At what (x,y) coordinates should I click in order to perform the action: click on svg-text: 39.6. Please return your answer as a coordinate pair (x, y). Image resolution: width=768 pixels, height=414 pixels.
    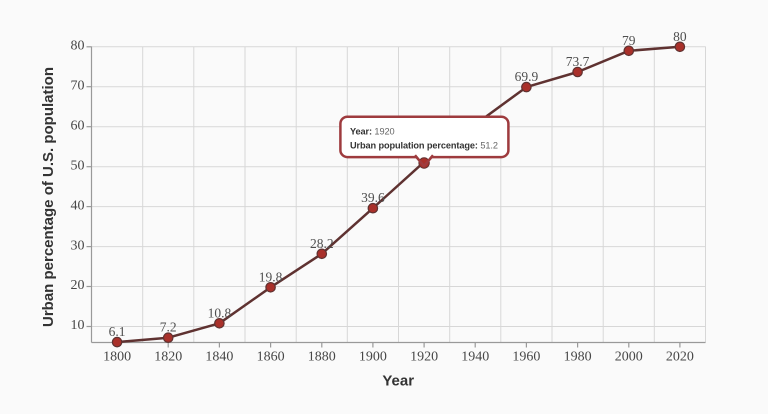
    Looking at the image, I should click on (373, 197).